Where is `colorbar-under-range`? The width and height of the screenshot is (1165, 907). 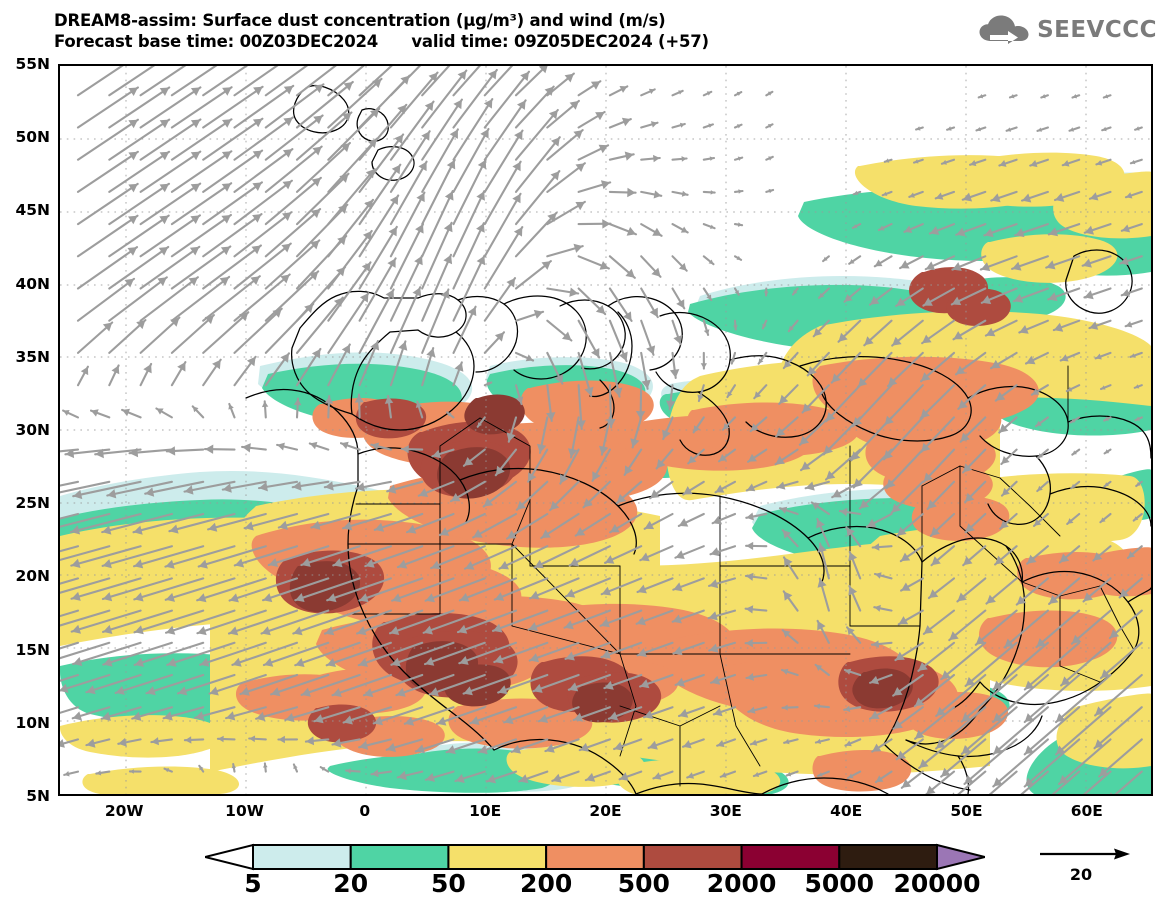
colorbar-under-range is located at coordinates (229, 857).